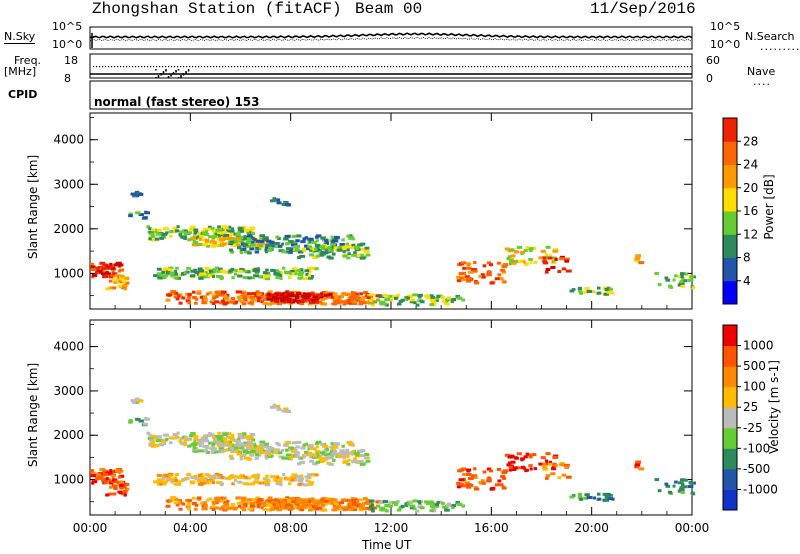 The width and height of the screenshot is (800, 554). What do you see at coordinates (391, 528) in the screenshot?
I see `x-tick-label: 12:00` at bounding box center [391, 528].